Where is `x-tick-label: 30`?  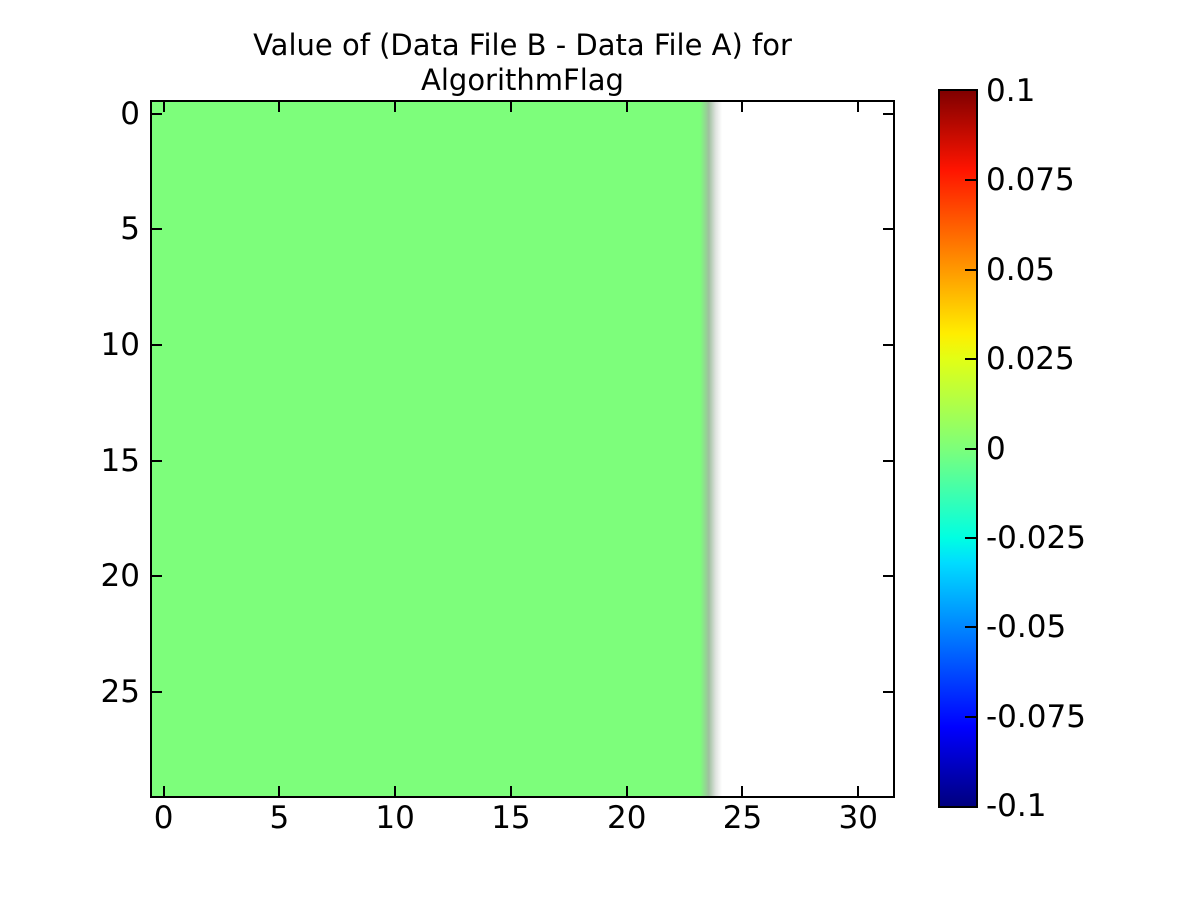 x-tick-label: 30 is located at coordinates (858, 818).